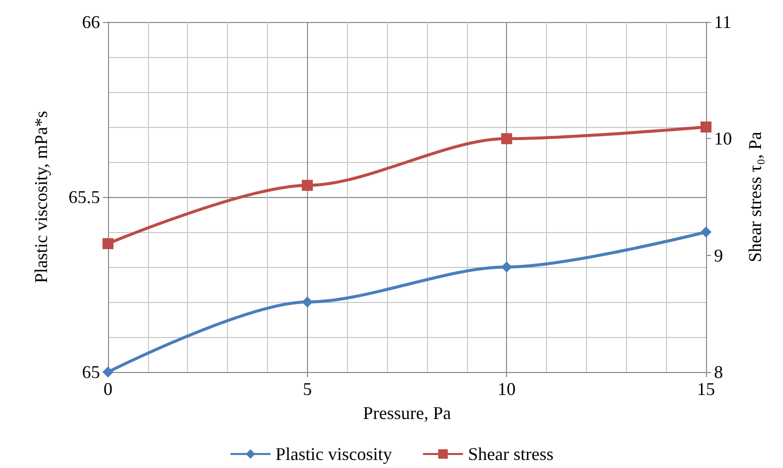 The image size is (783, 468). Describe the element at coordinates (91, 22) in the screenshot. I see `y-tick-label: 66` at that location.